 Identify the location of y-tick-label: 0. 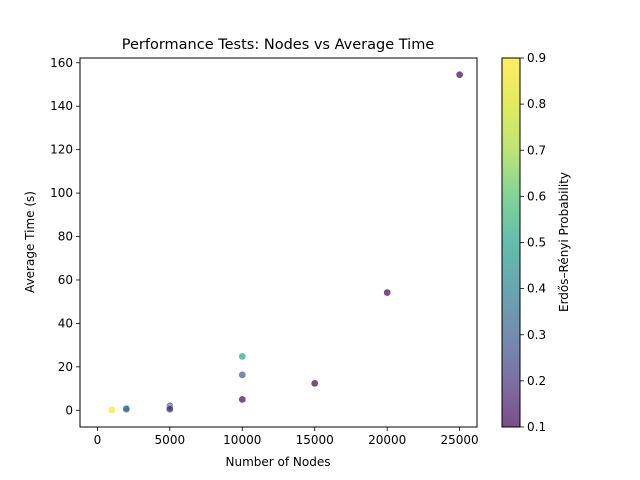
(69, 410).